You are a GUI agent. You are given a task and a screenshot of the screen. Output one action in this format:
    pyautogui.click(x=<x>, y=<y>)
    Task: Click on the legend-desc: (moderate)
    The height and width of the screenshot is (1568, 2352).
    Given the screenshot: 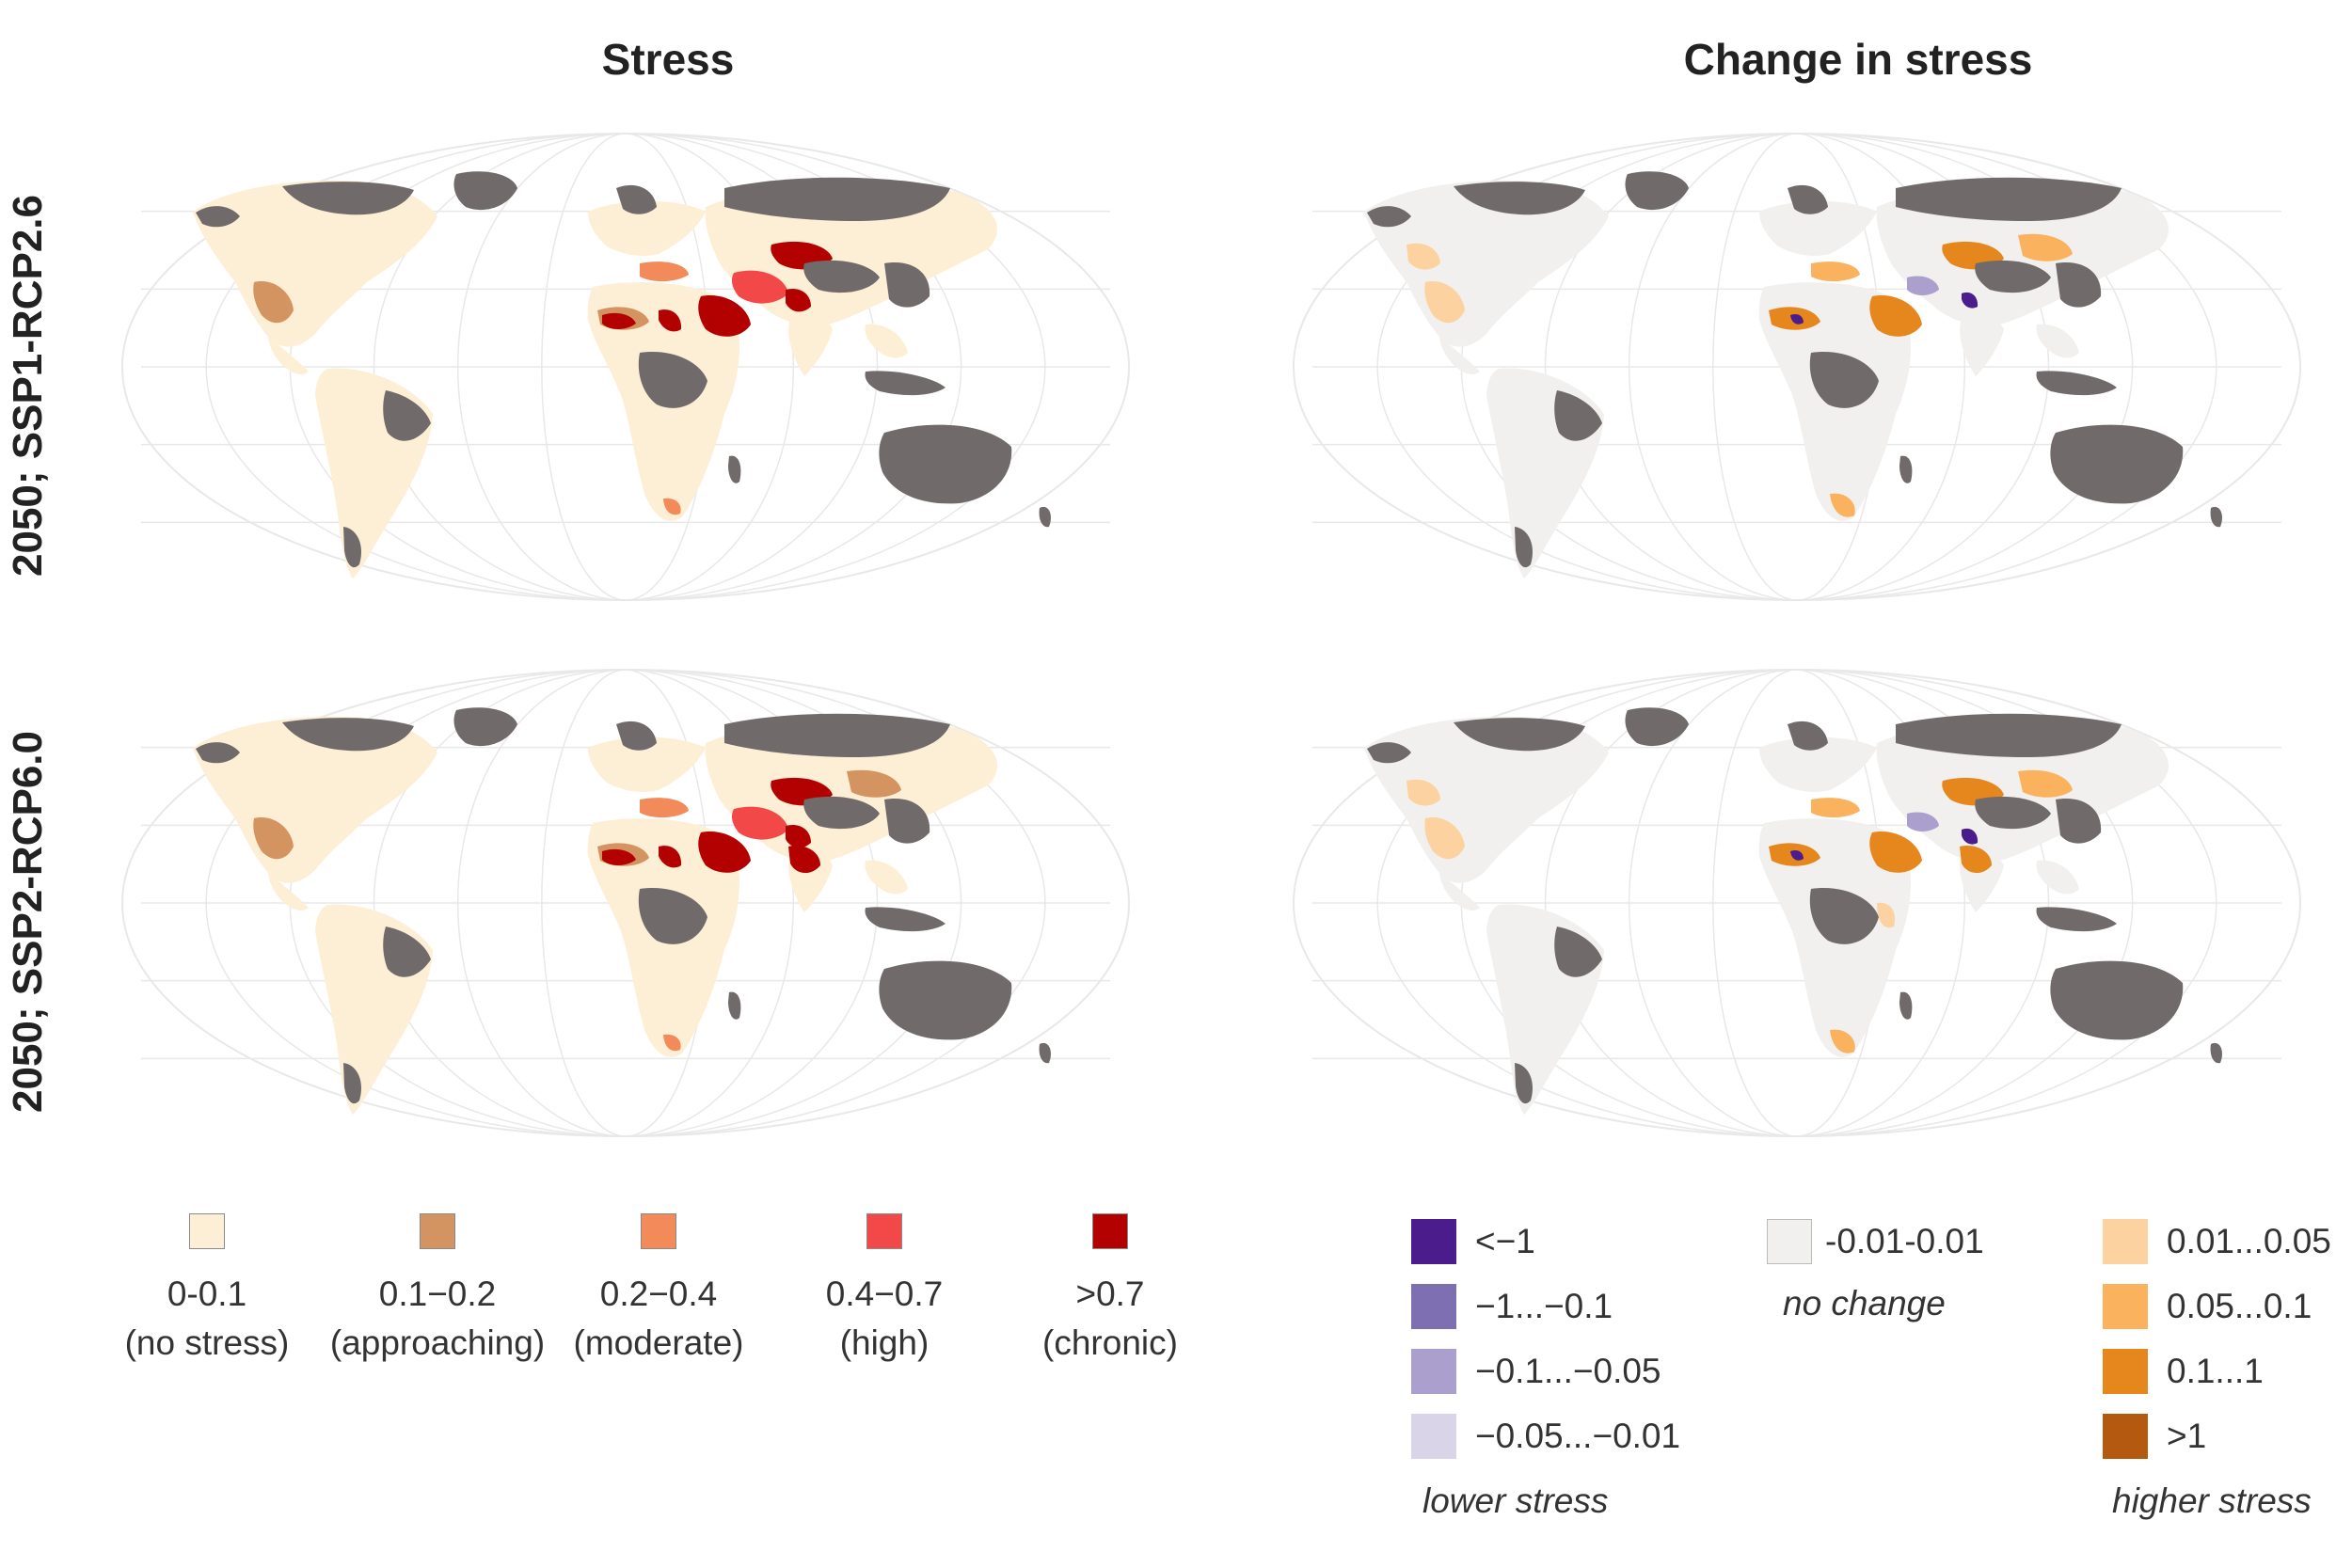 What is the action you would take?
    pyautogui.click(x=658, y=1342)
    